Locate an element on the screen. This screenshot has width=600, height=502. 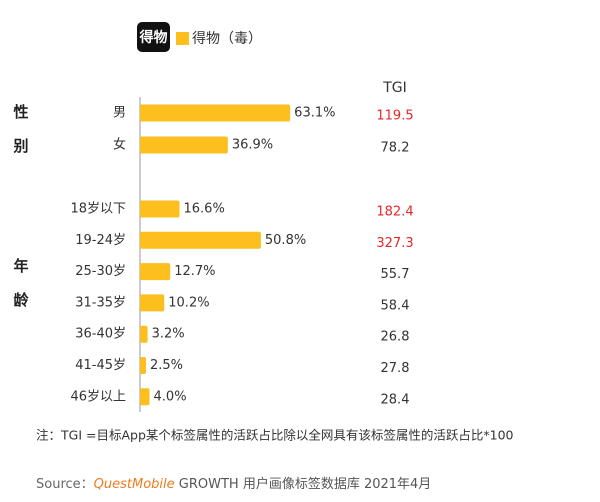
tgi-value: 182.4 is located at coordinates (394, 212).